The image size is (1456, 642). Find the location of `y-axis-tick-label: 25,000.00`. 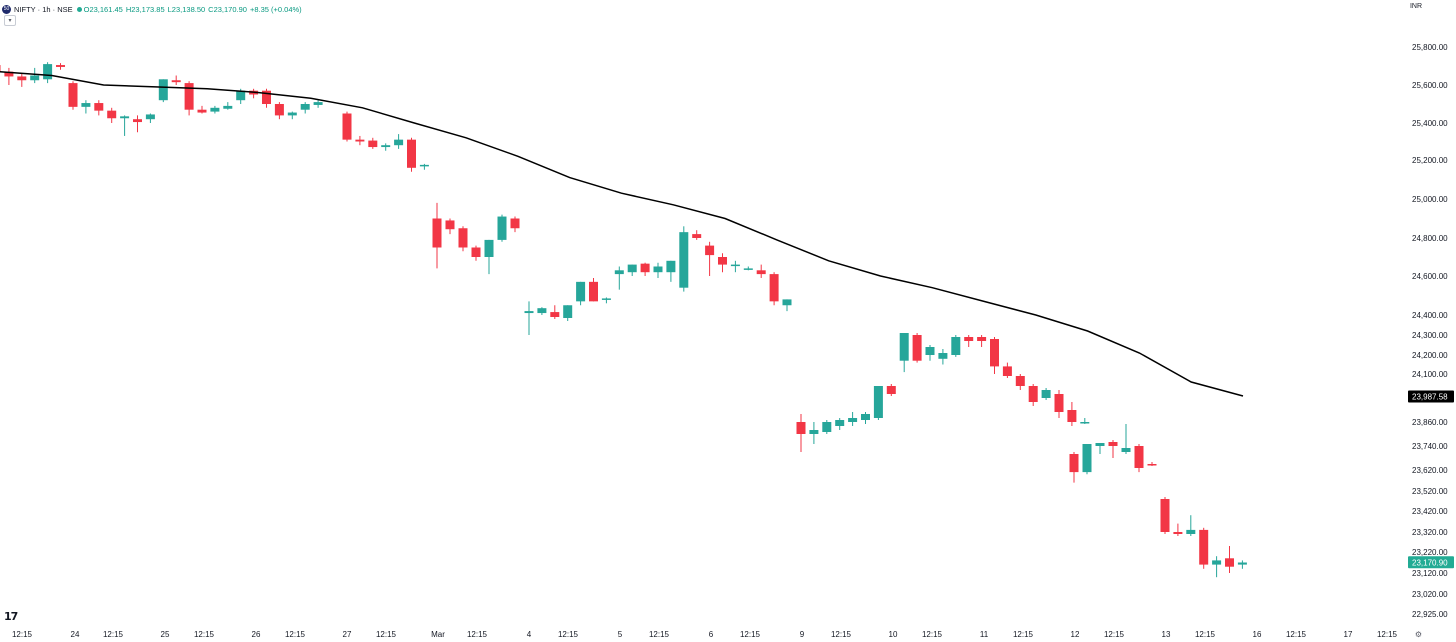

y-axis-tick-label: 25,000.00 is located at coordinates (1430, 199).